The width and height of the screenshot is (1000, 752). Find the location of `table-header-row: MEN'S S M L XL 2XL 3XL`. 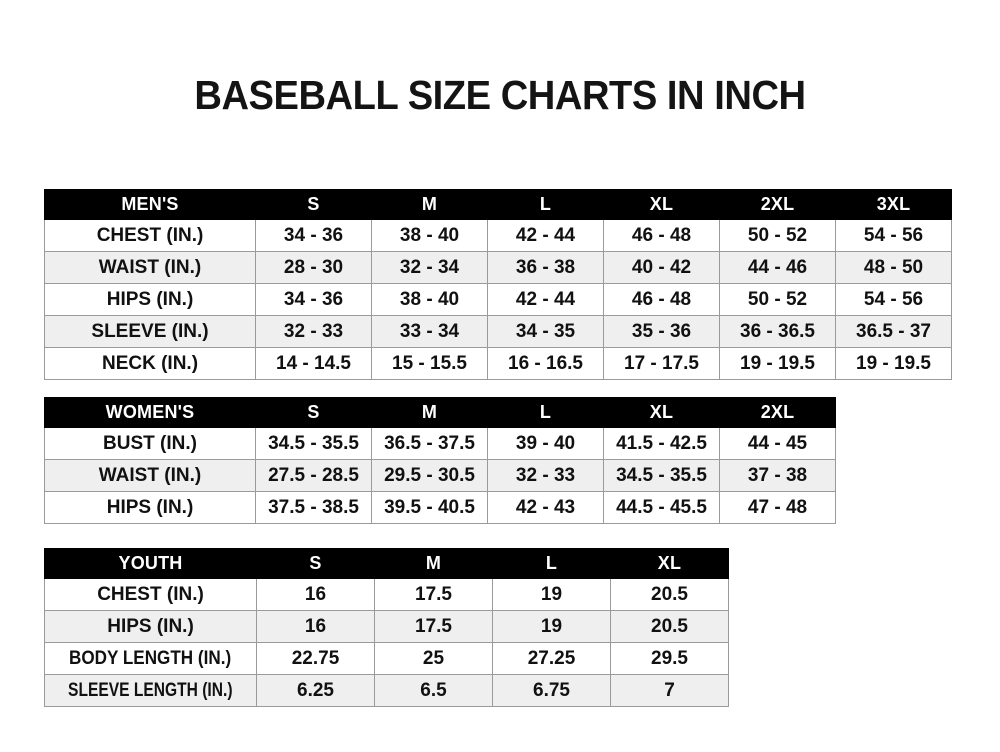

table-header-row: MEN'S S M L XL 2XL 3XL is located at coordinates (498, 204).